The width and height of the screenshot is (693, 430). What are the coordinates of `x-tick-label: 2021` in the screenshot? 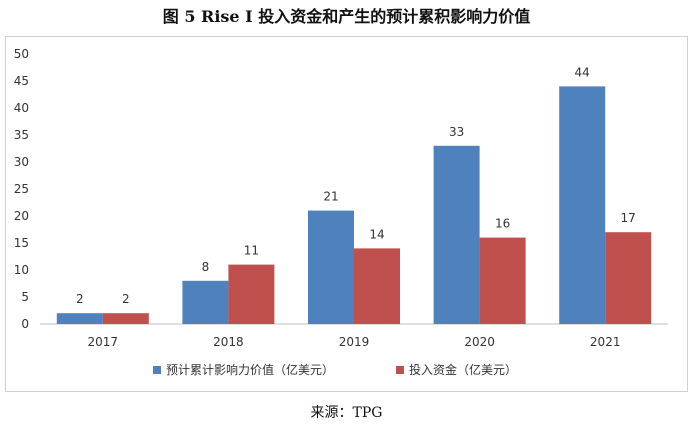 It's located at (605, 342).